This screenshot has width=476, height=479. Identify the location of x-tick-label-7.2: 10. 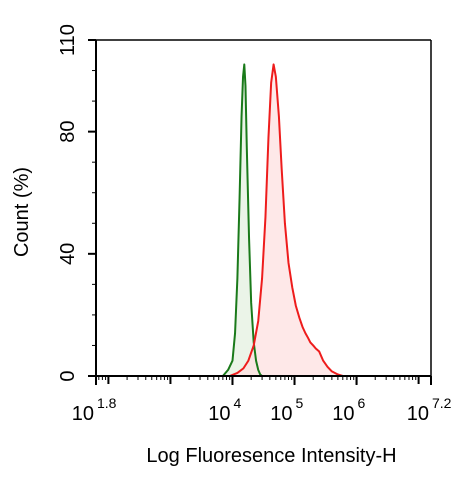
(418, 414).